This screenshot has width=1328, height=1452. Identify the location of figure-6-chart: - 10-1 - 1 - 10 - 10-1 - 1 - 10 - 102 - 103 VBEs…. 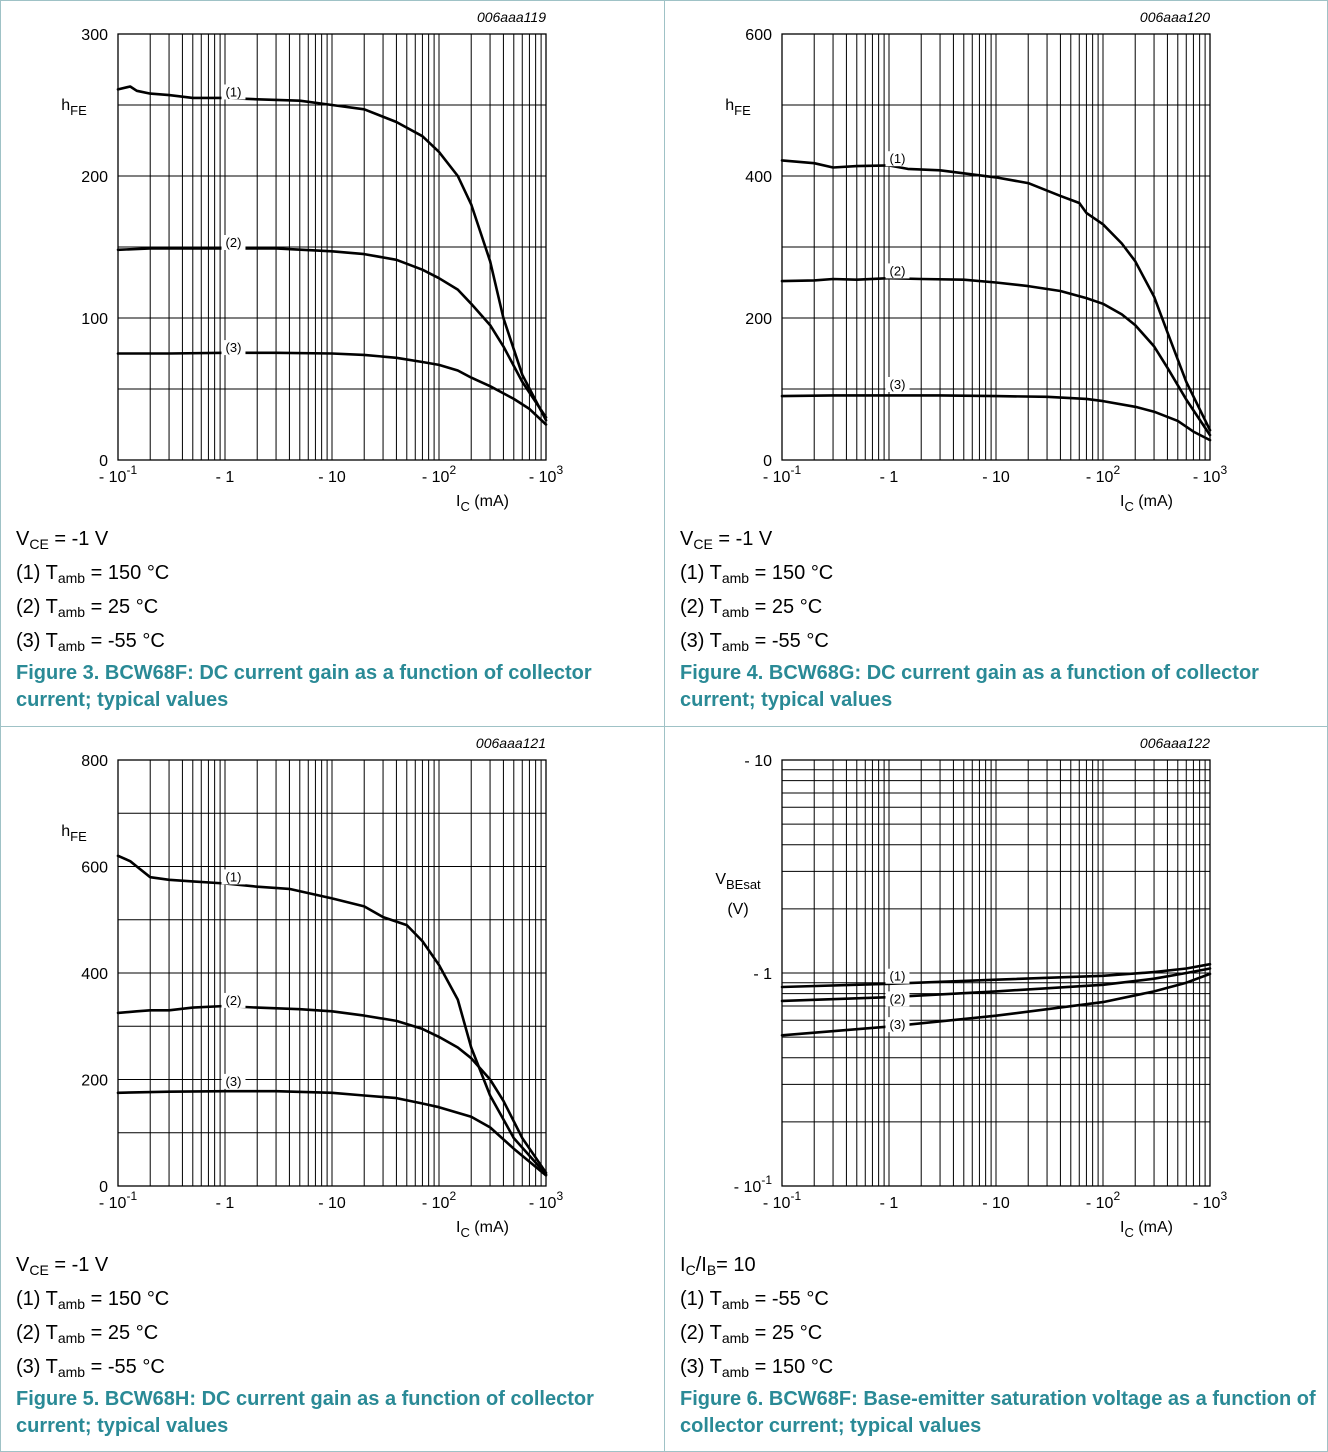
(971, 987).